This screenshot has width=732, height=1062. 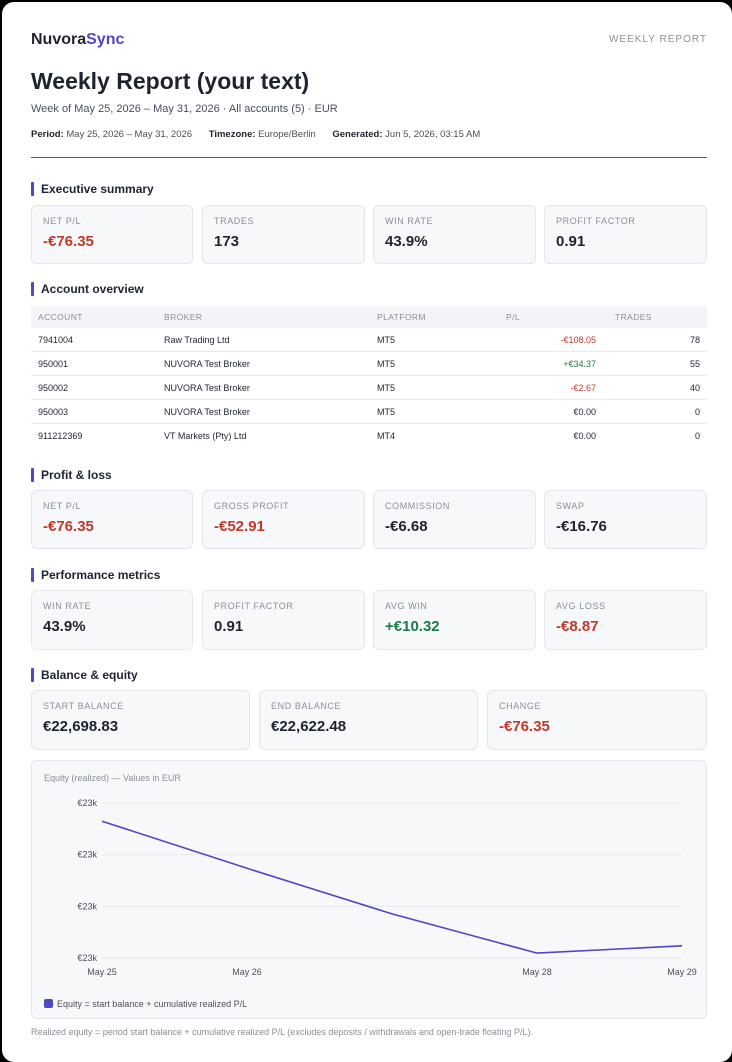 I want to click on card-label: START BALANCE, so click(x=83, y=706).